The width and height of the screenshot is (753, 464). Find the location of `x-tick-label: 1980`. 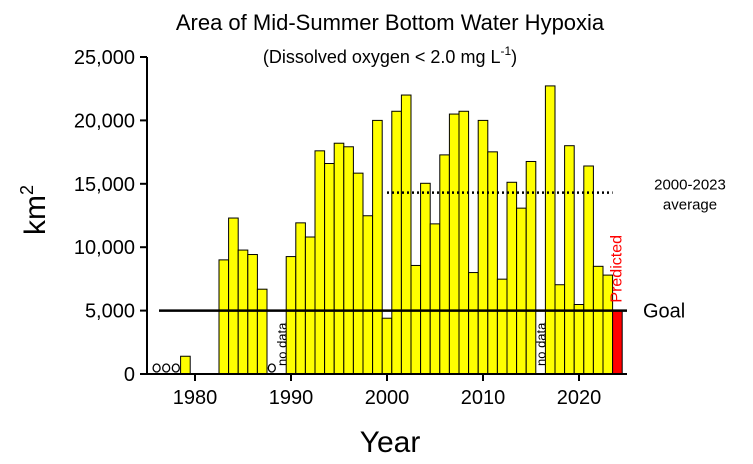

x-tick-label: 1980 is located at coordinates (195, 398).